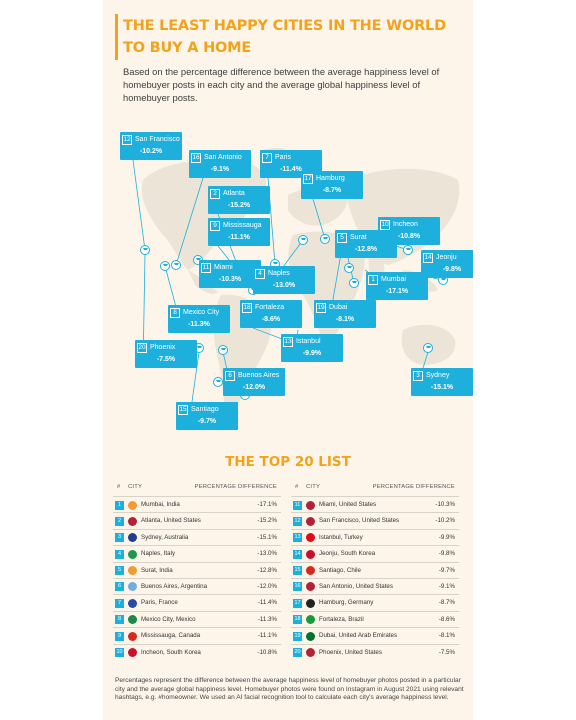 This screenshot has height=720, width=576. I want to click on city-percentage: -7.5%, so click(166, 359).